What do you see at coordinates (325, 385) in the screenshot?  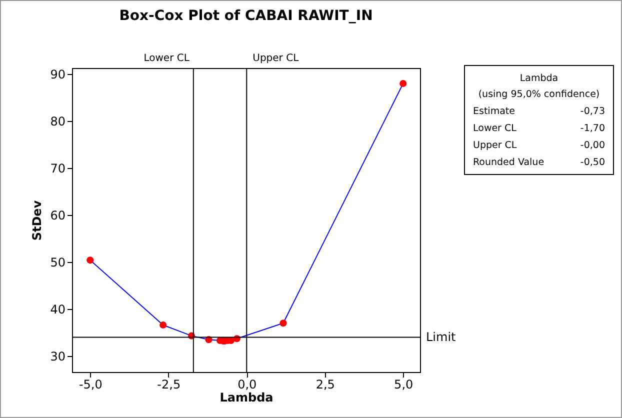 I see `x-tick-label: 2,5` at bounding box center [325, 385].